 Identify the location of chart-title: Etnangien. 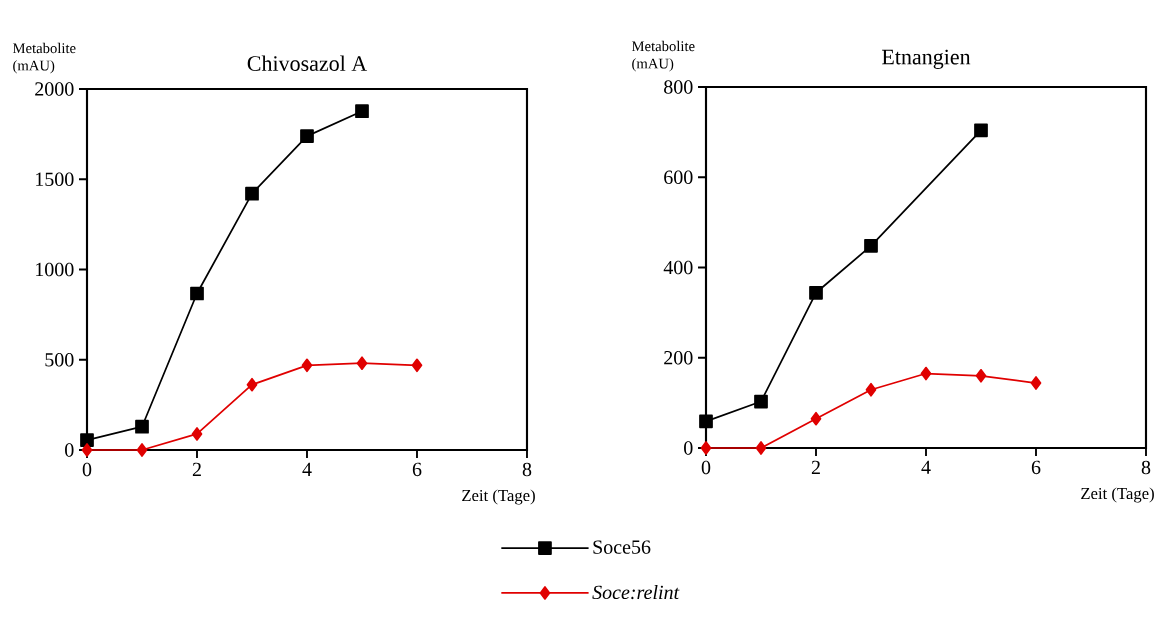
(926, 59).